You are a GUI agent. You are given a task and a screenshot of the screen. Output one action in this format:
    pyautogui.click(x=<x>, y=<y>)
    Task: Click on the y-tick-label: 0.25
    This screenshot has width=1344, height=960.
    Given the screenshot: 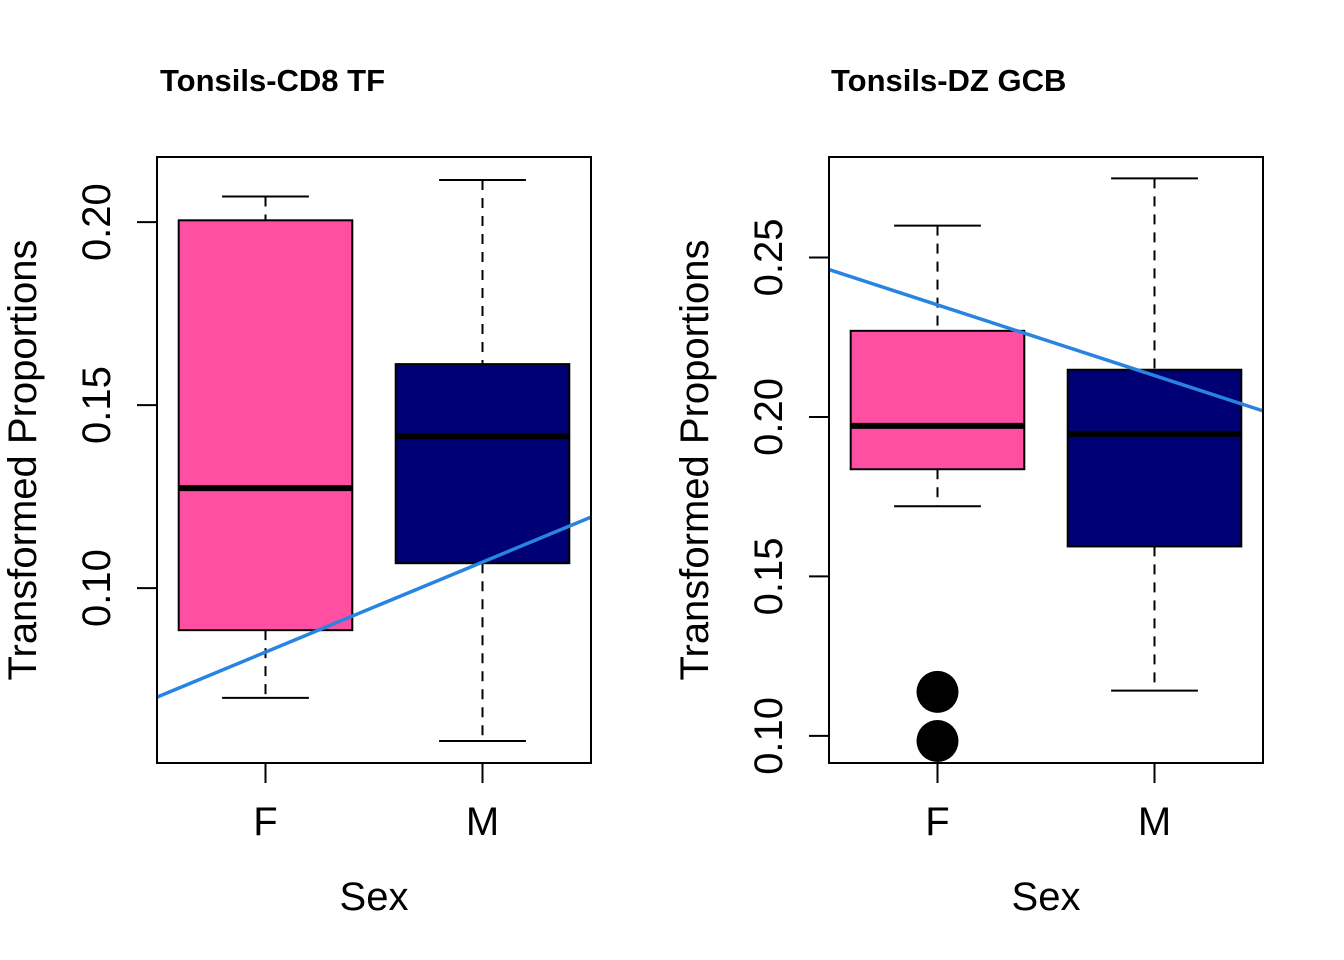 What is the action you would take?
    pyautogui.click(x=769, y=258)
    